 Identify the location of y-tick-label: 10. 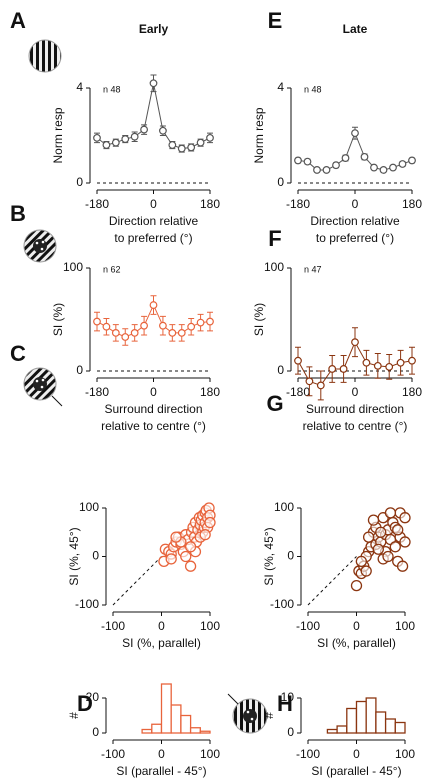
(288, 697).